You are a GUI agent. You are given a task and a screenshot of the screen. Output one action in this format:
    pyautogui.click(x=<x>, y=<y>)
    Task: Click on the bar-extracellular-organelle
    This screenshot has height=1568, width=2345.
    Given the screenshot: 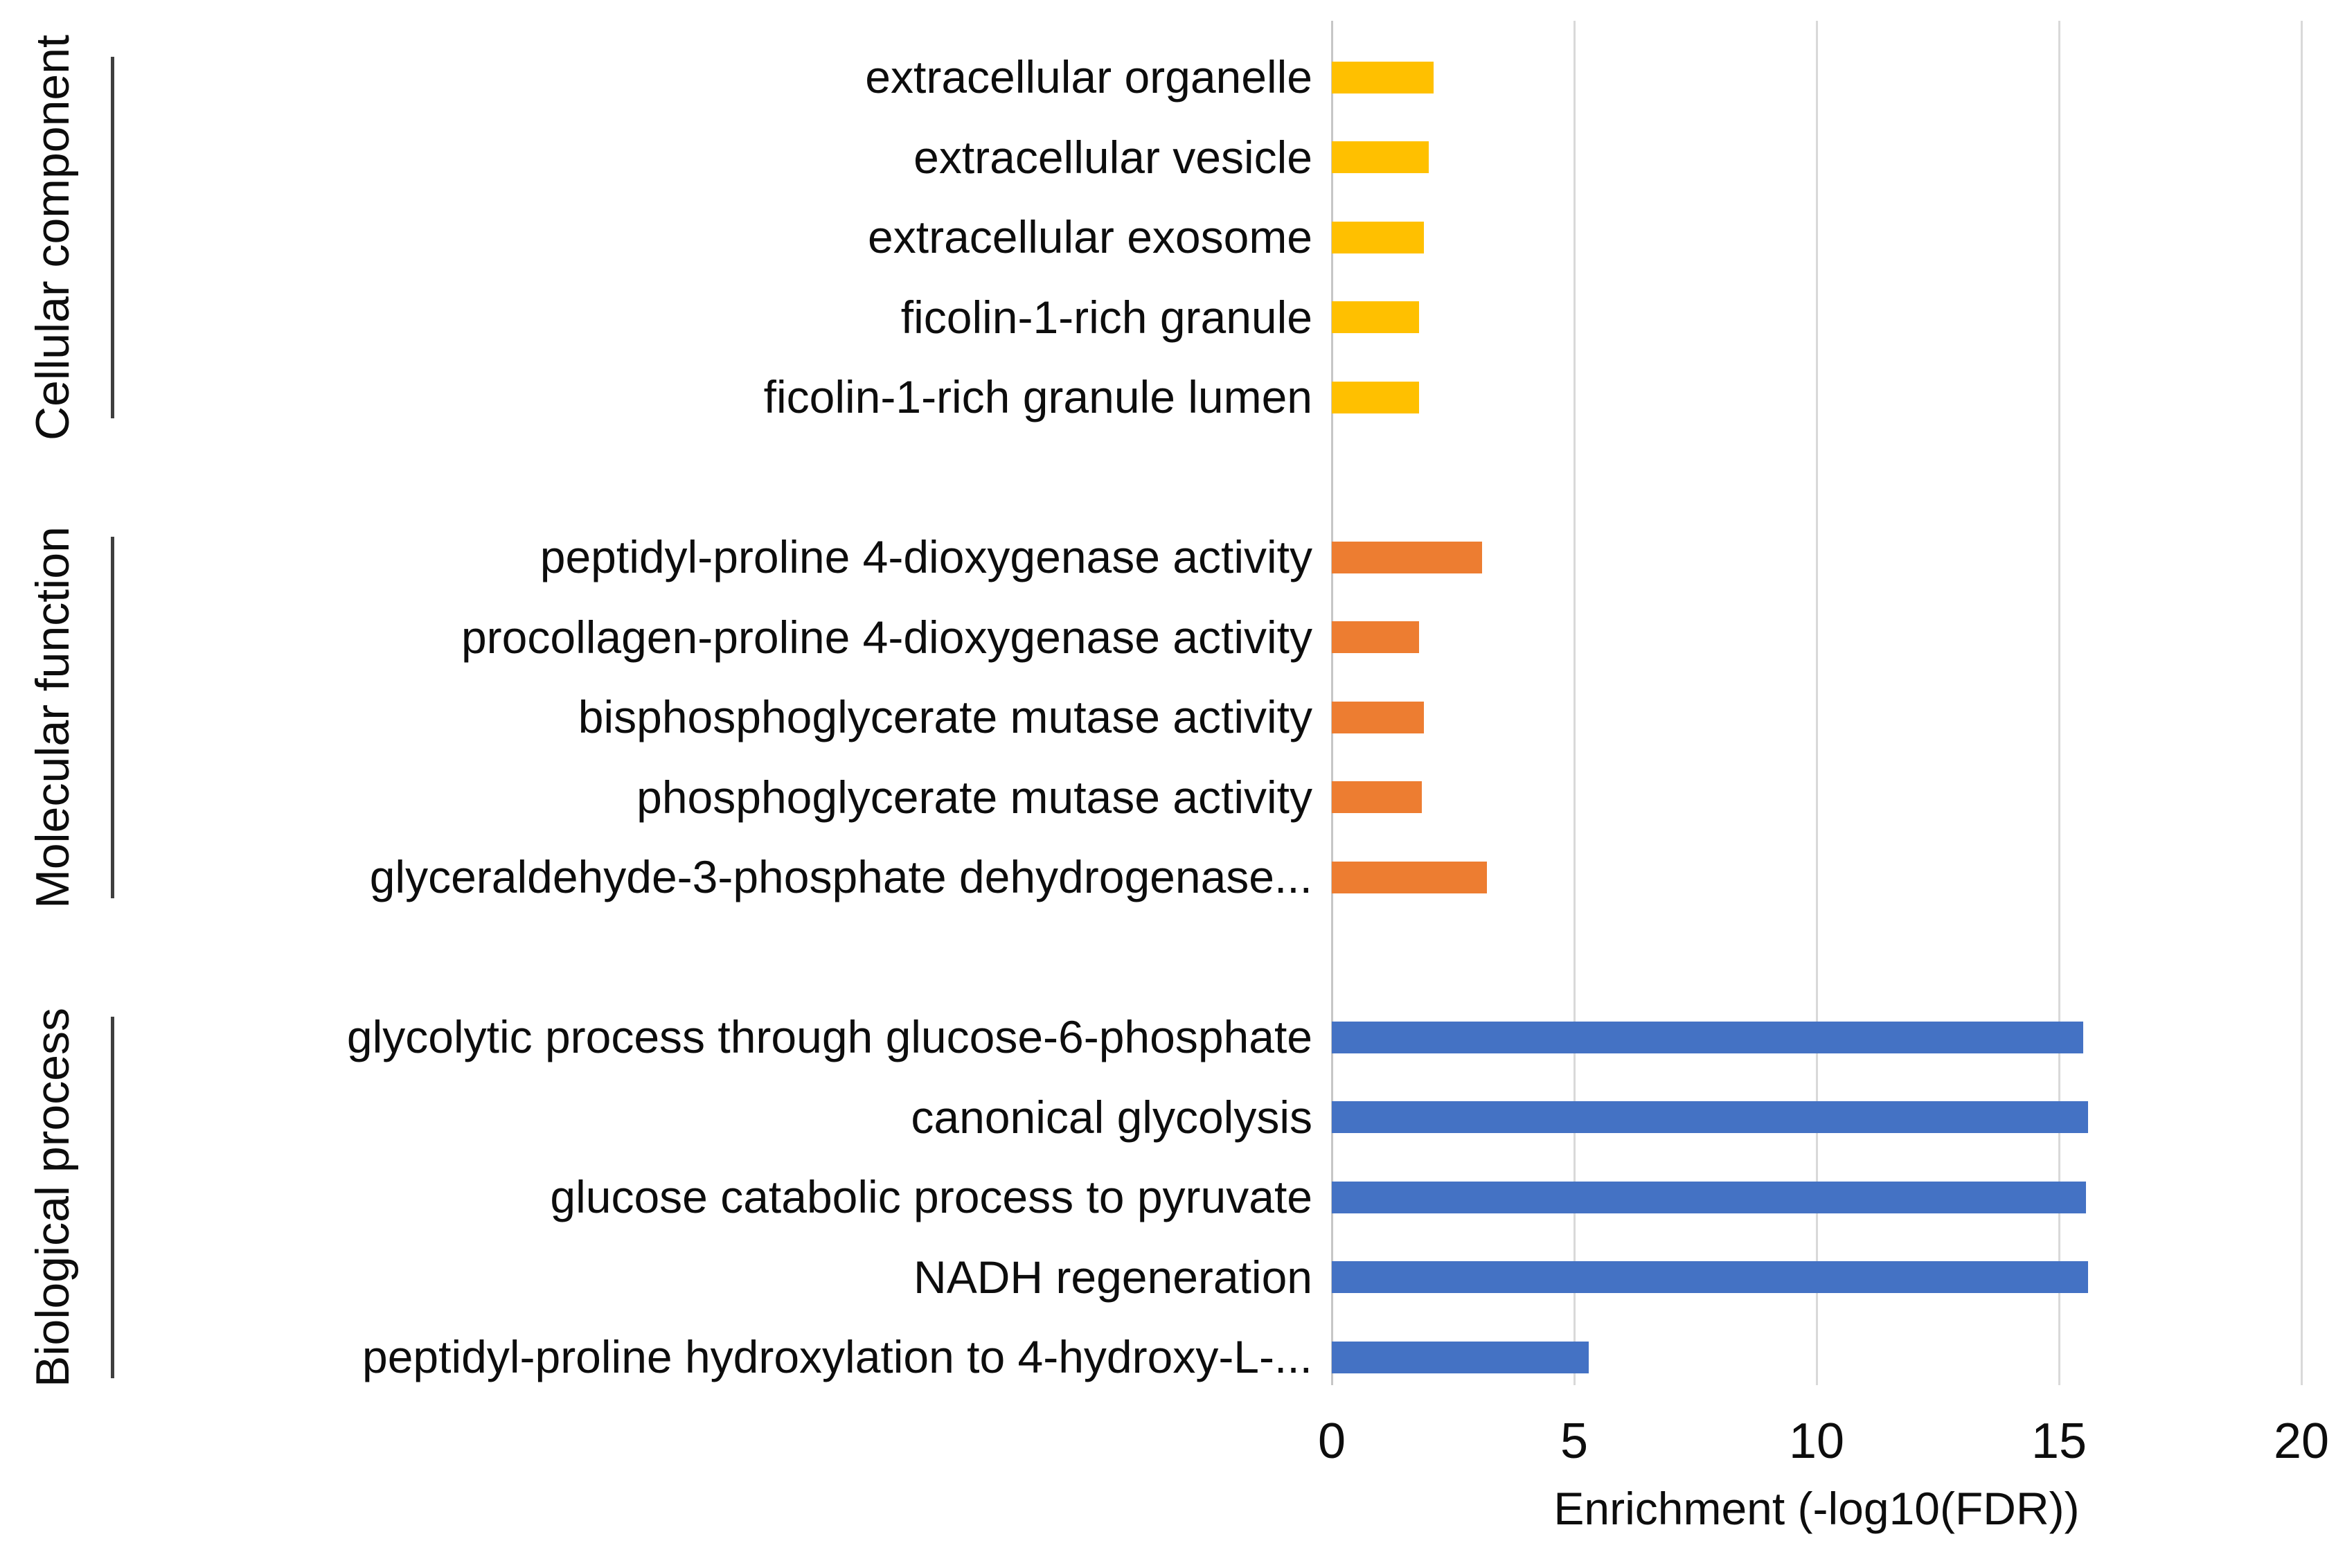 What is the action you would take?
    pyautogui.click(x=1383, y=77)
    